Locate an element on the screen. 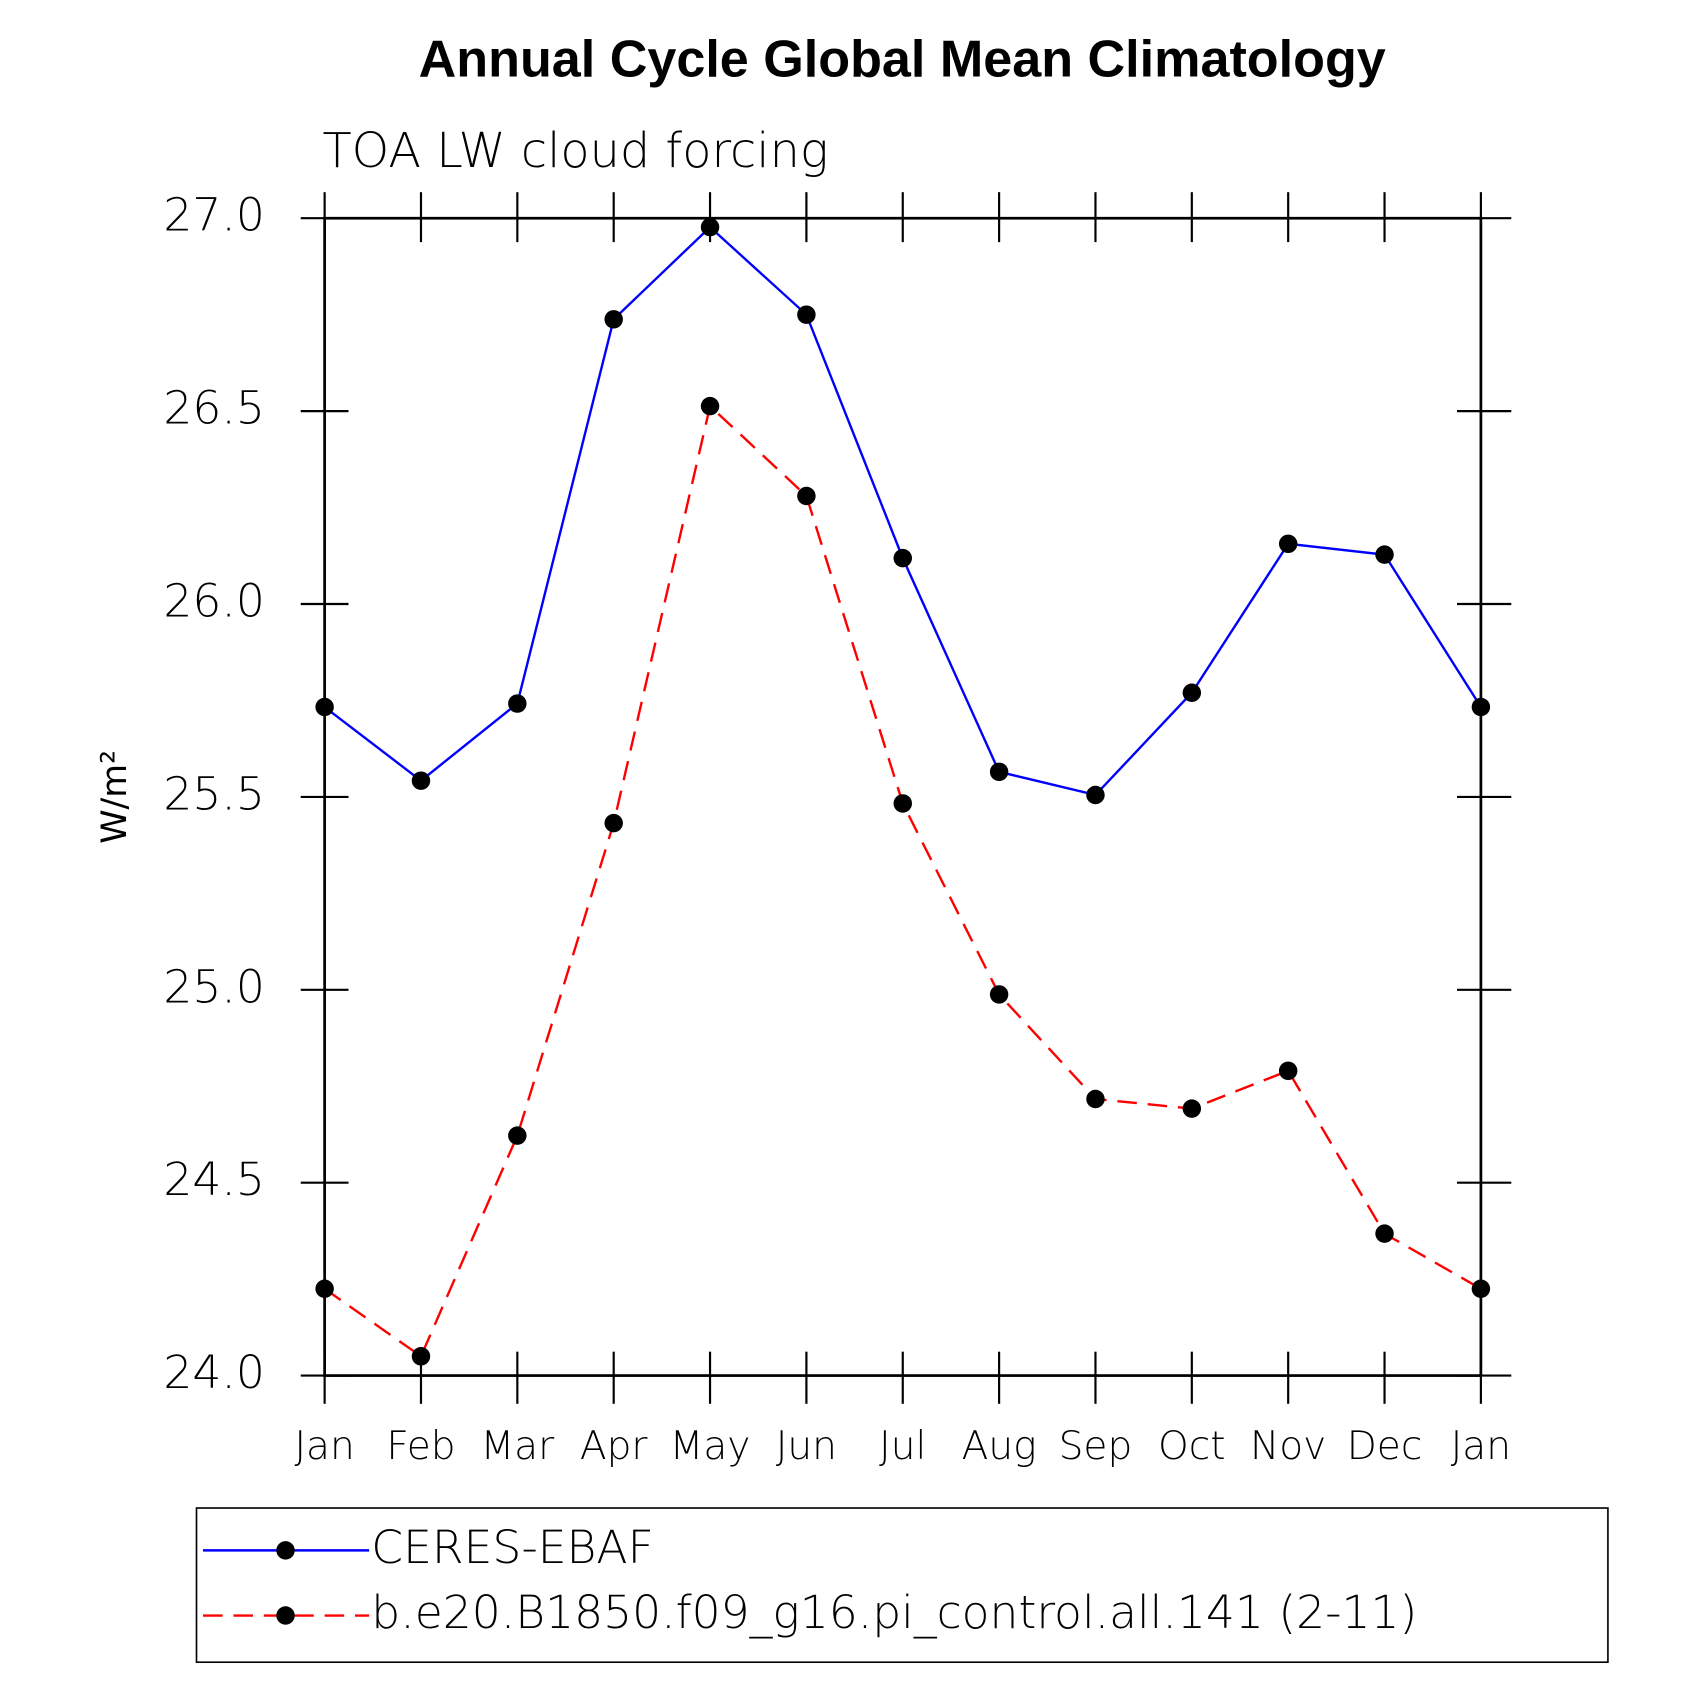 Image resolution: width=1685 pixels, height=1685 pixels. y-tick-label: 26.5 is located at coordinates (213, 408).